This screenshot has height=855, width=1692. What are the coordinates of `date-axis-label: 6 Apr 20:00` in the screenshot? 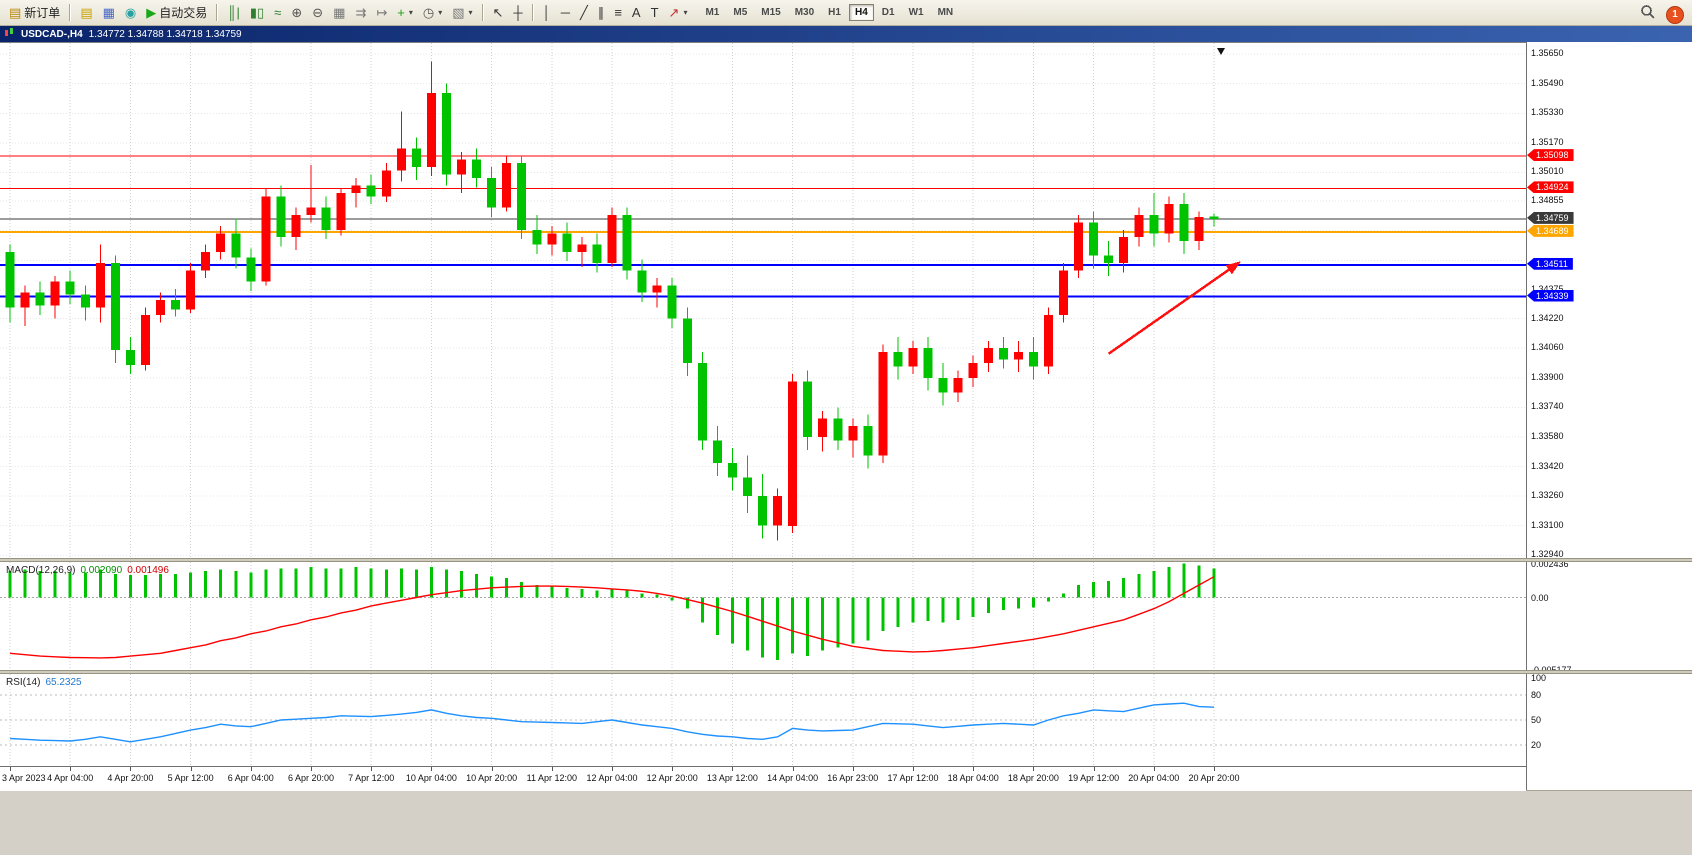 It's located at (311, 778).